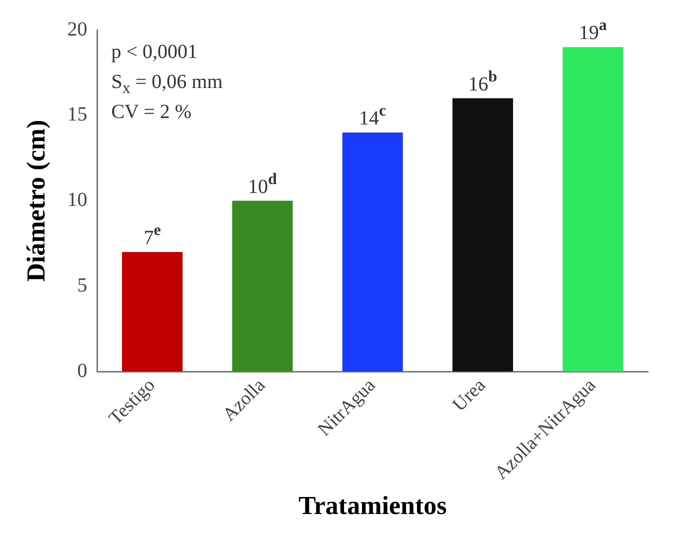  I want to click on x-axis-title: Tratamientos, so click(372, 505).